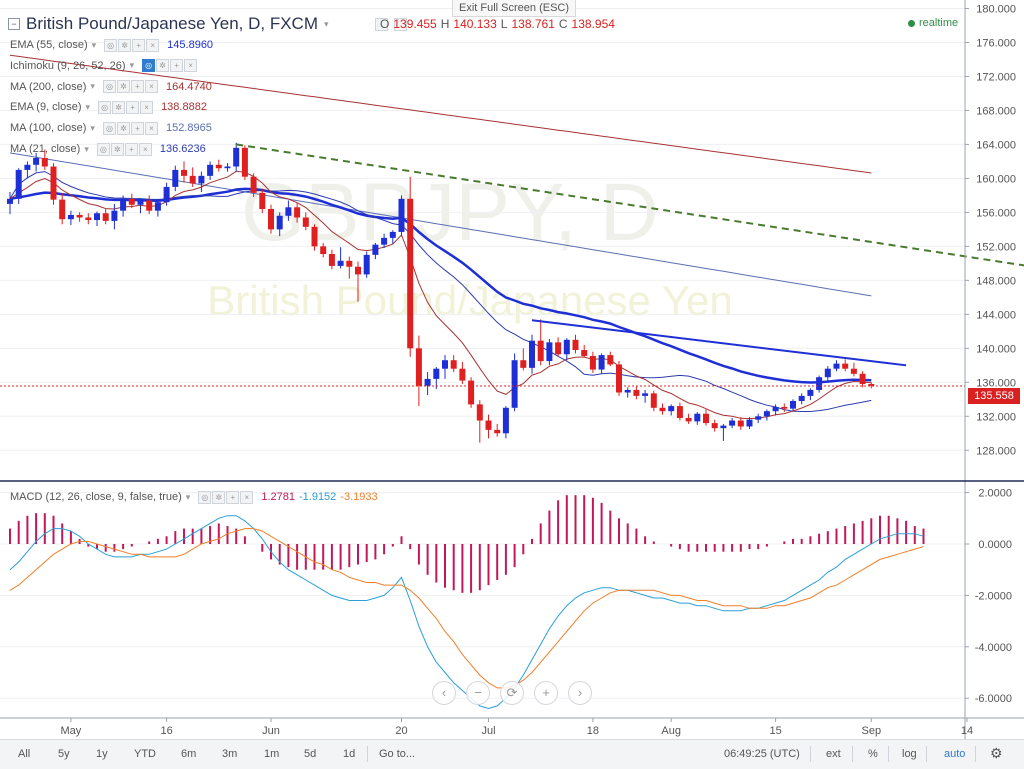  What do you see at coordinates (102, 754) in the screenshot?
I see `range-1y-button: 1y` at bounding box center [102, 754].